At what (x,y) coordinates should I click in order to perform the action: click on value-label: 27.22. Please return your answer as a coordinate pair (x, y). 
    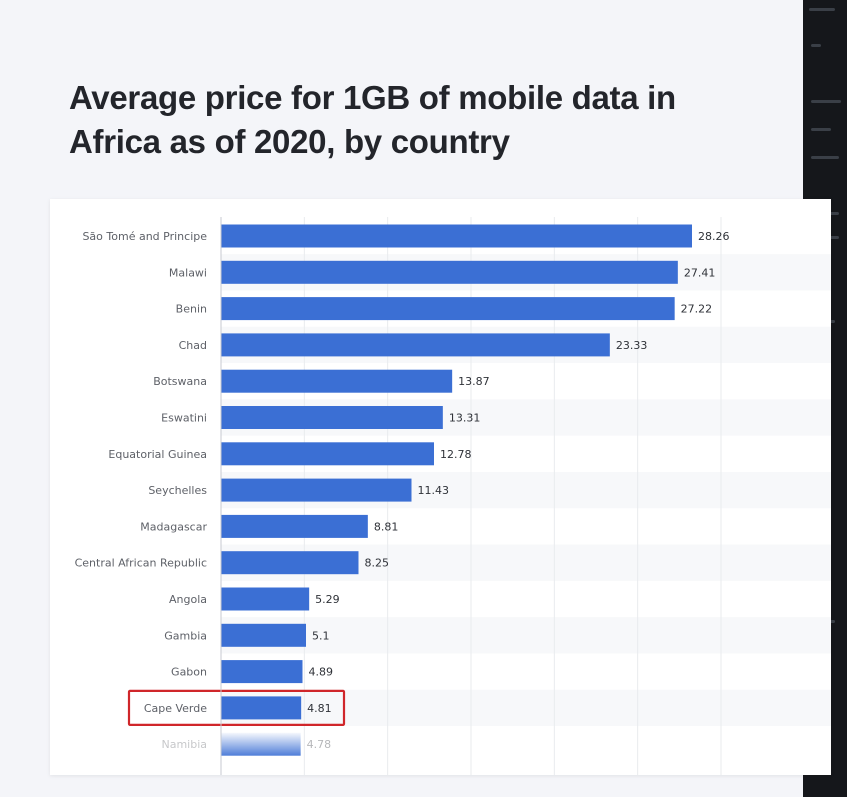
    Looking at the image, I should click on (697, 309).